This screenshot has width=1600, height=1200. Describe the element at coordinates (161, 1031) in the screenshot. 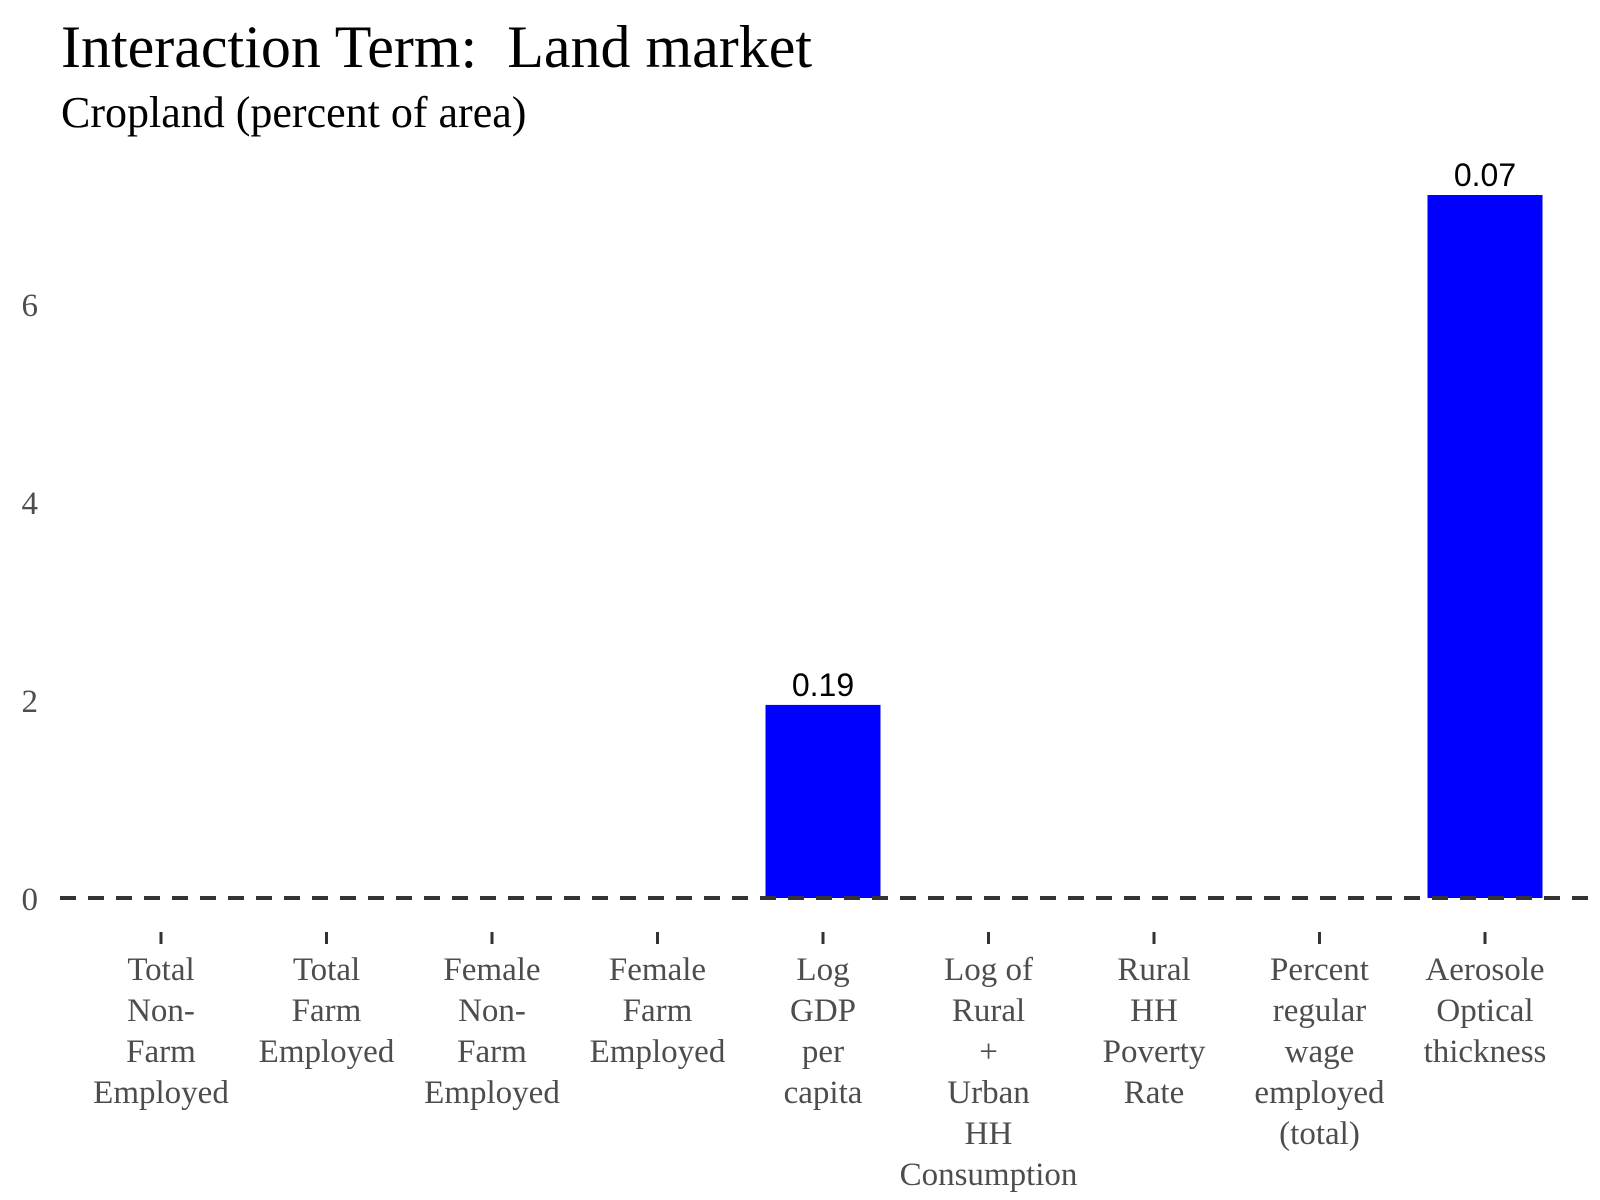

I see `x-tick-label: Total Non-Farm Employed` at that location.